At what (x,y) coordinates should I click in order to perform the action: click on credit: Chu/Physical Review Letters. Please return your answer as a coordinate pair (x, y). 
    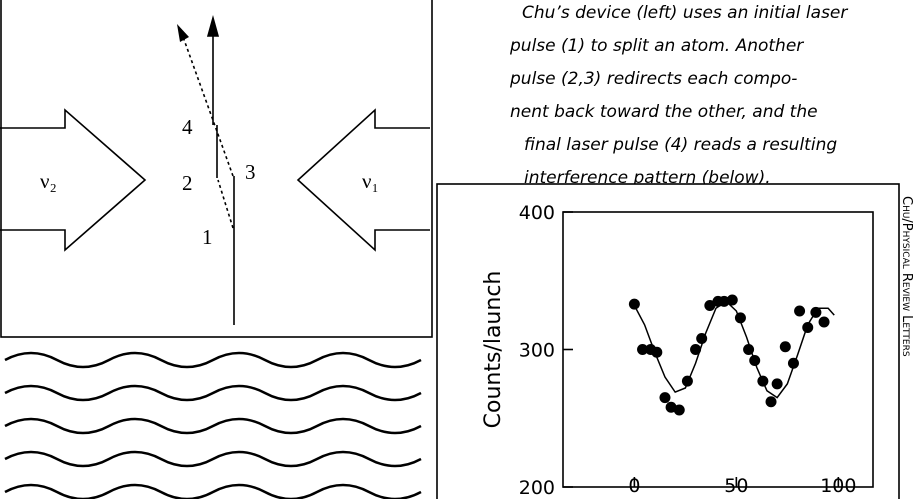
    Looking at the image, I should click on (906, 276).